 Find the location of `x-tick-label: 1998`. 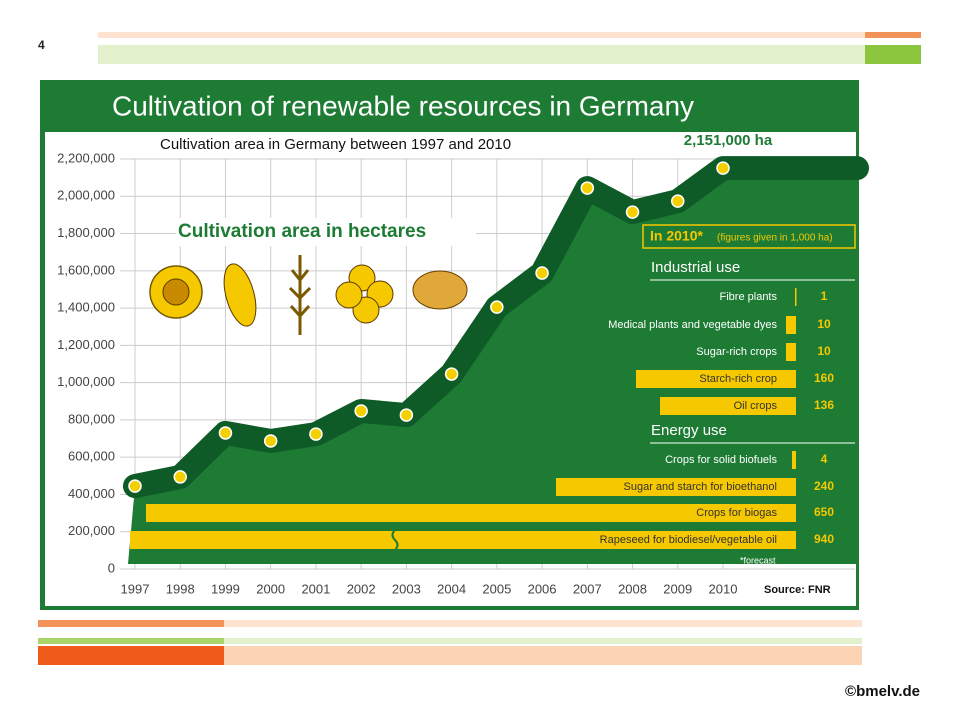

x-tick-label: 1998 is located at coordinates (180, 588).